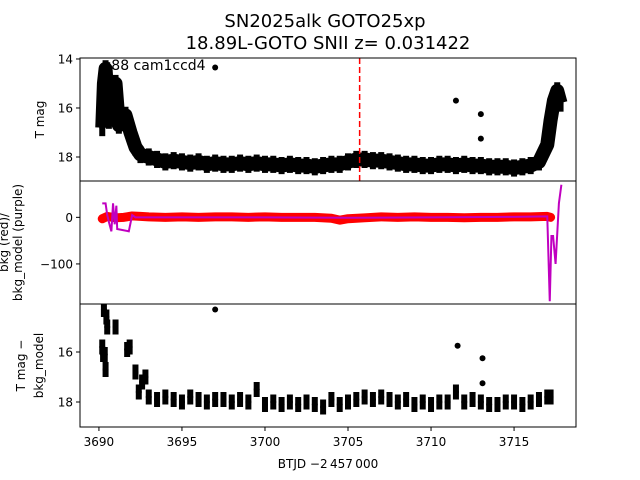  Describe the element at coordinates (99, 442) in the screenshot. I see `x-tick-label: 3690` at that location.